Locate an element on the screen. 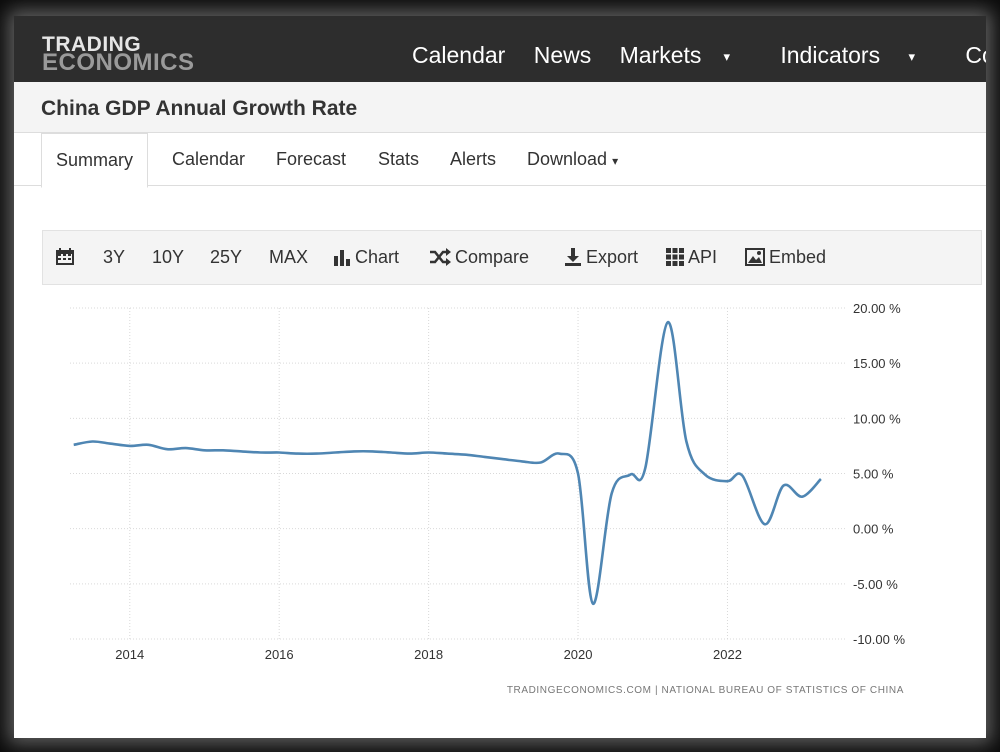 Image resolution: width=1000 pixels, height=752 pixels. image-icon is located at coordinates (755, 257).